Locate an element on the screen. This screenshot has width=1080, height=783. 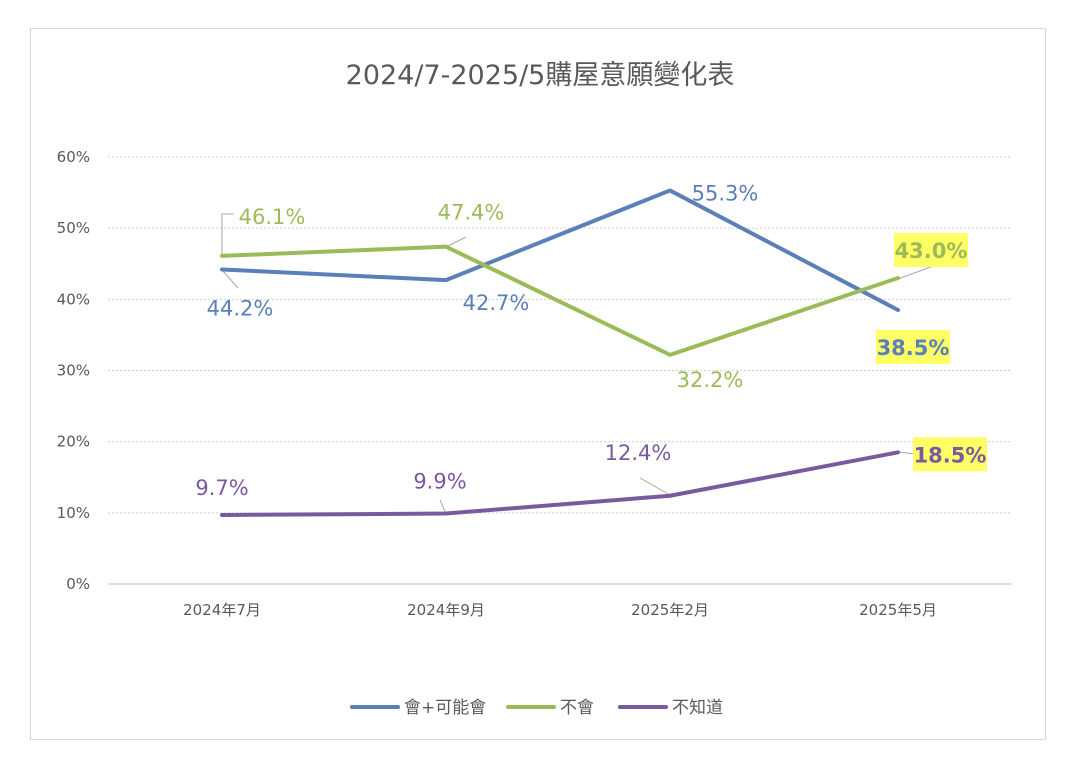
data-label: 43.0% is located at coordinates (931, 251).